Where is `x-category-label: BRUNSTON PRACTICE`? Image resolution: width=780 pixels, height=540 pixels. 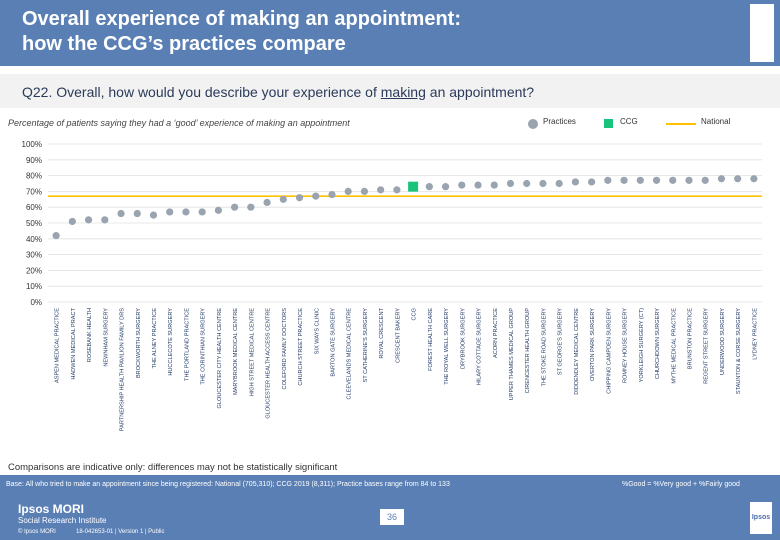
x-category-label: BRUNSTON PRACTICE is located at coordinates (690, 338).